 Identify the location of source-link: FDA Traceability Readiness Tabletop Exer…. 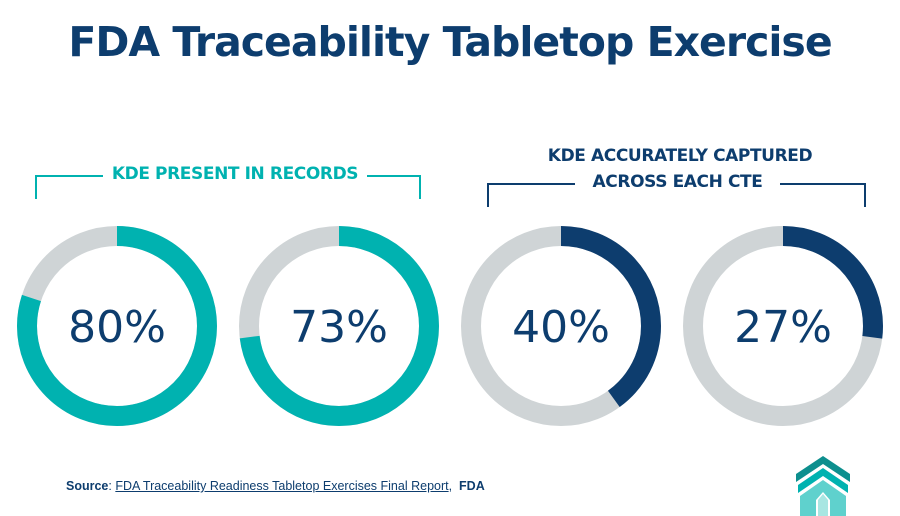
(282, 486).